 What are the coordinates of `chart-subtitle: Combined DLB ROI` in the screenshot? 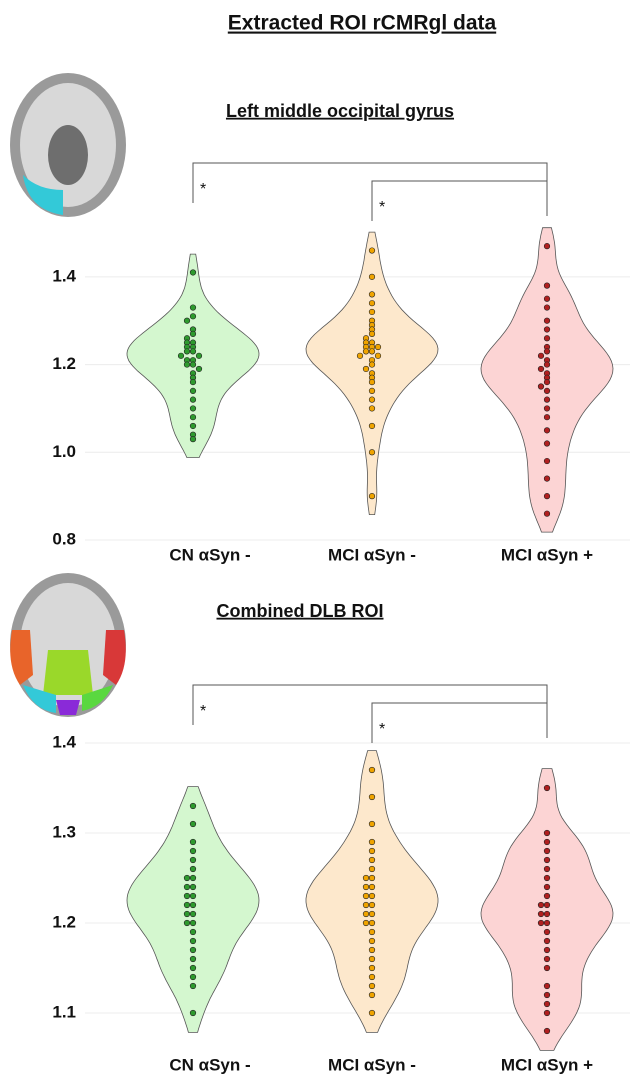 It's located at (300, 611).